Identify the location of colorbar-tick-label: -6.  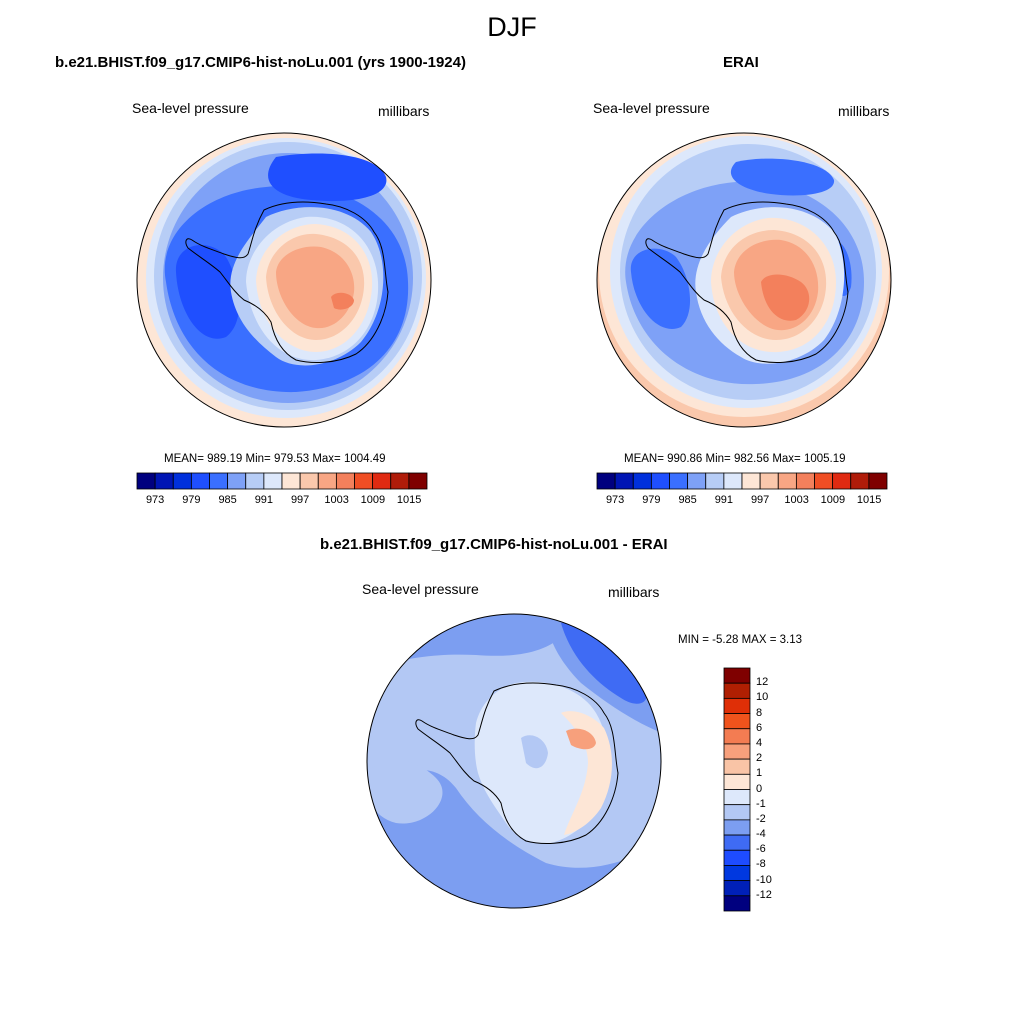
(761, 849).